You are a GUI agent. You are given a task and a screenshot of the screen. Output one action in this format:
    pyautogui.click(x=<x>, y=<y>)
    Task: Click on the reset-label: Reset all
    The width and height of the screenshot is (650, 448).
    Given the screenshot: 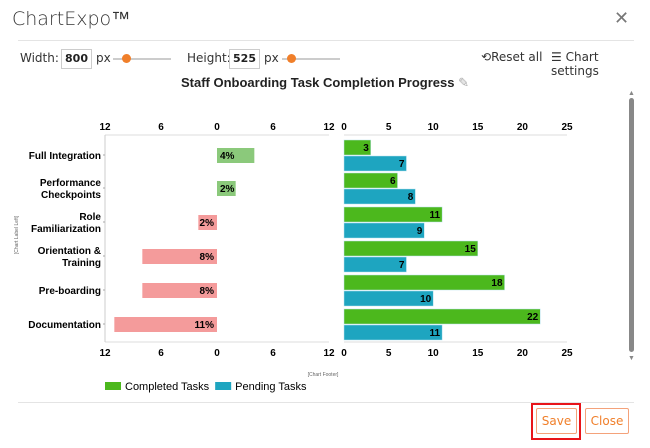 What is the action you would take?
    pyautogui.click(x=517, y=57)
    